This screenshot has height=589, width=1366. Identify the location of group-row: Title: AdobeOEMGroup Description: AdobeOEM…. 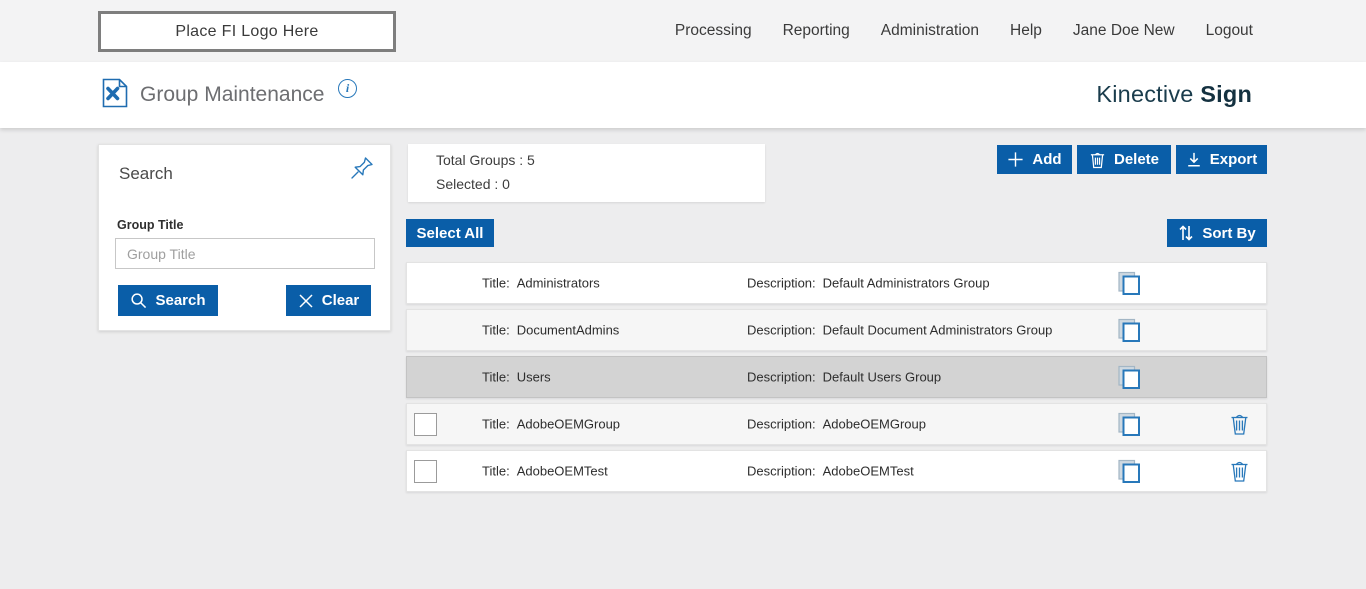
(836, 424).